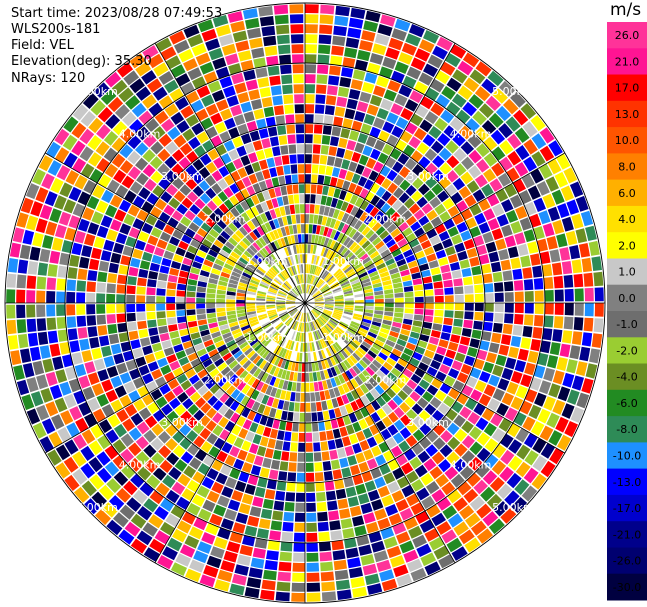 This screenshot has width=647, height=607. What do you see at coordinates (343, 261) in the screenshot?
I see `range-ring-label: 1.00km` at bounding box center [343, 261].